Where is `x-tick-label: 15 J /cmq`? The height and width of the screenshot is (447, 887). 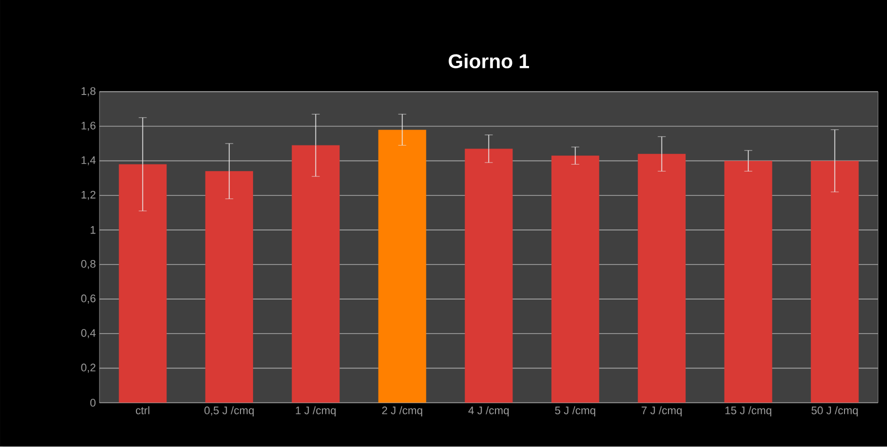
x-tick-label: 15 J /cmq is located at coordinates (748, 411).